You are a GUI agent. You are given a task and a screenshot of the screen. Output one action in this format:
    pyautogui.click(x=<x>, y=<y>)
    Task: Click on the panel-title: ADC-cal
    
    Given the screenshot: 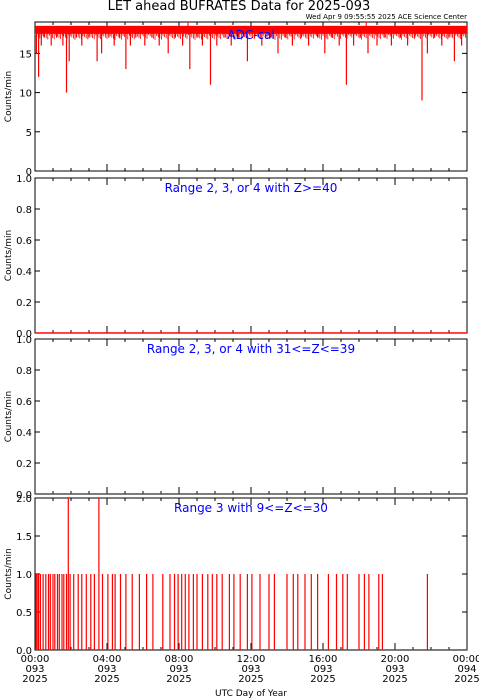 What is the action you would take?
    pyautogui.click(x=250, y=35)
    